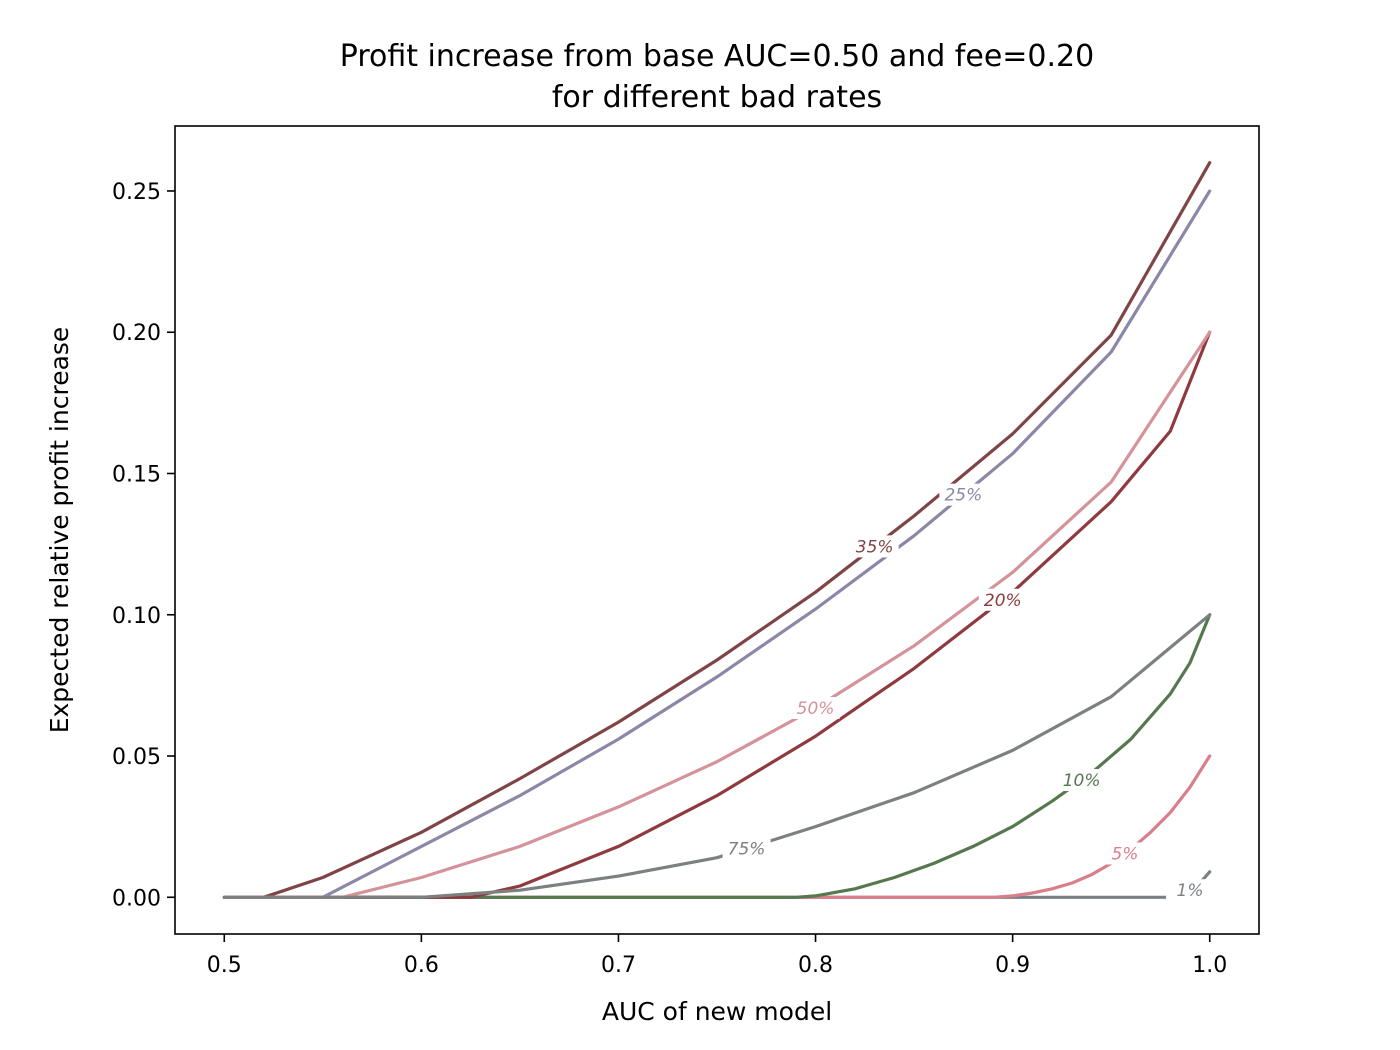  What do you see at coordinates (717, 97) in the screenshot?
I see `chart-subtitle: for different bad rates` at bounding box center [717, 97].